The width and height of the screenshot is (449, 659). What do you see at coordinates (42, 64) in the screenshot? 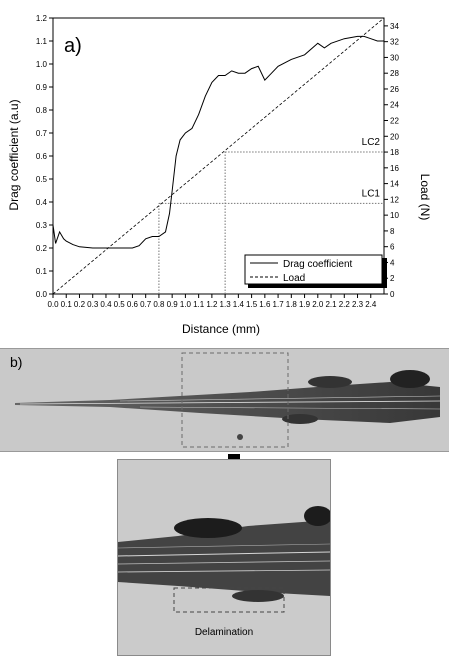
I see `y-tick-label: 1.0` at bounding box center [42, 64].